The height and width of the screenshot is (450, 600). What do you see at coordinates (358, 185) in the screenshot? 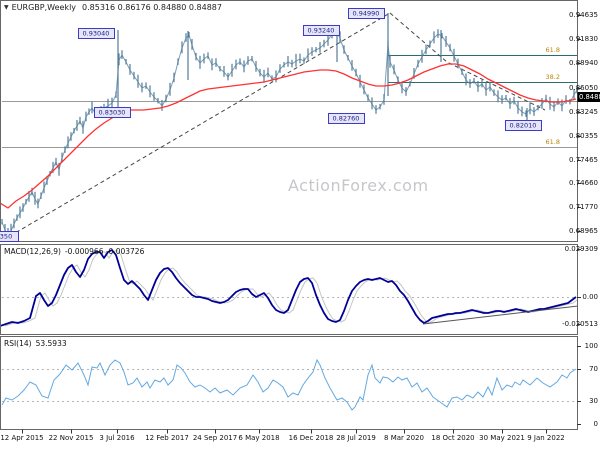
I see `actionforex-watermark: ActionForex.com` at bounding box center [358, 185].